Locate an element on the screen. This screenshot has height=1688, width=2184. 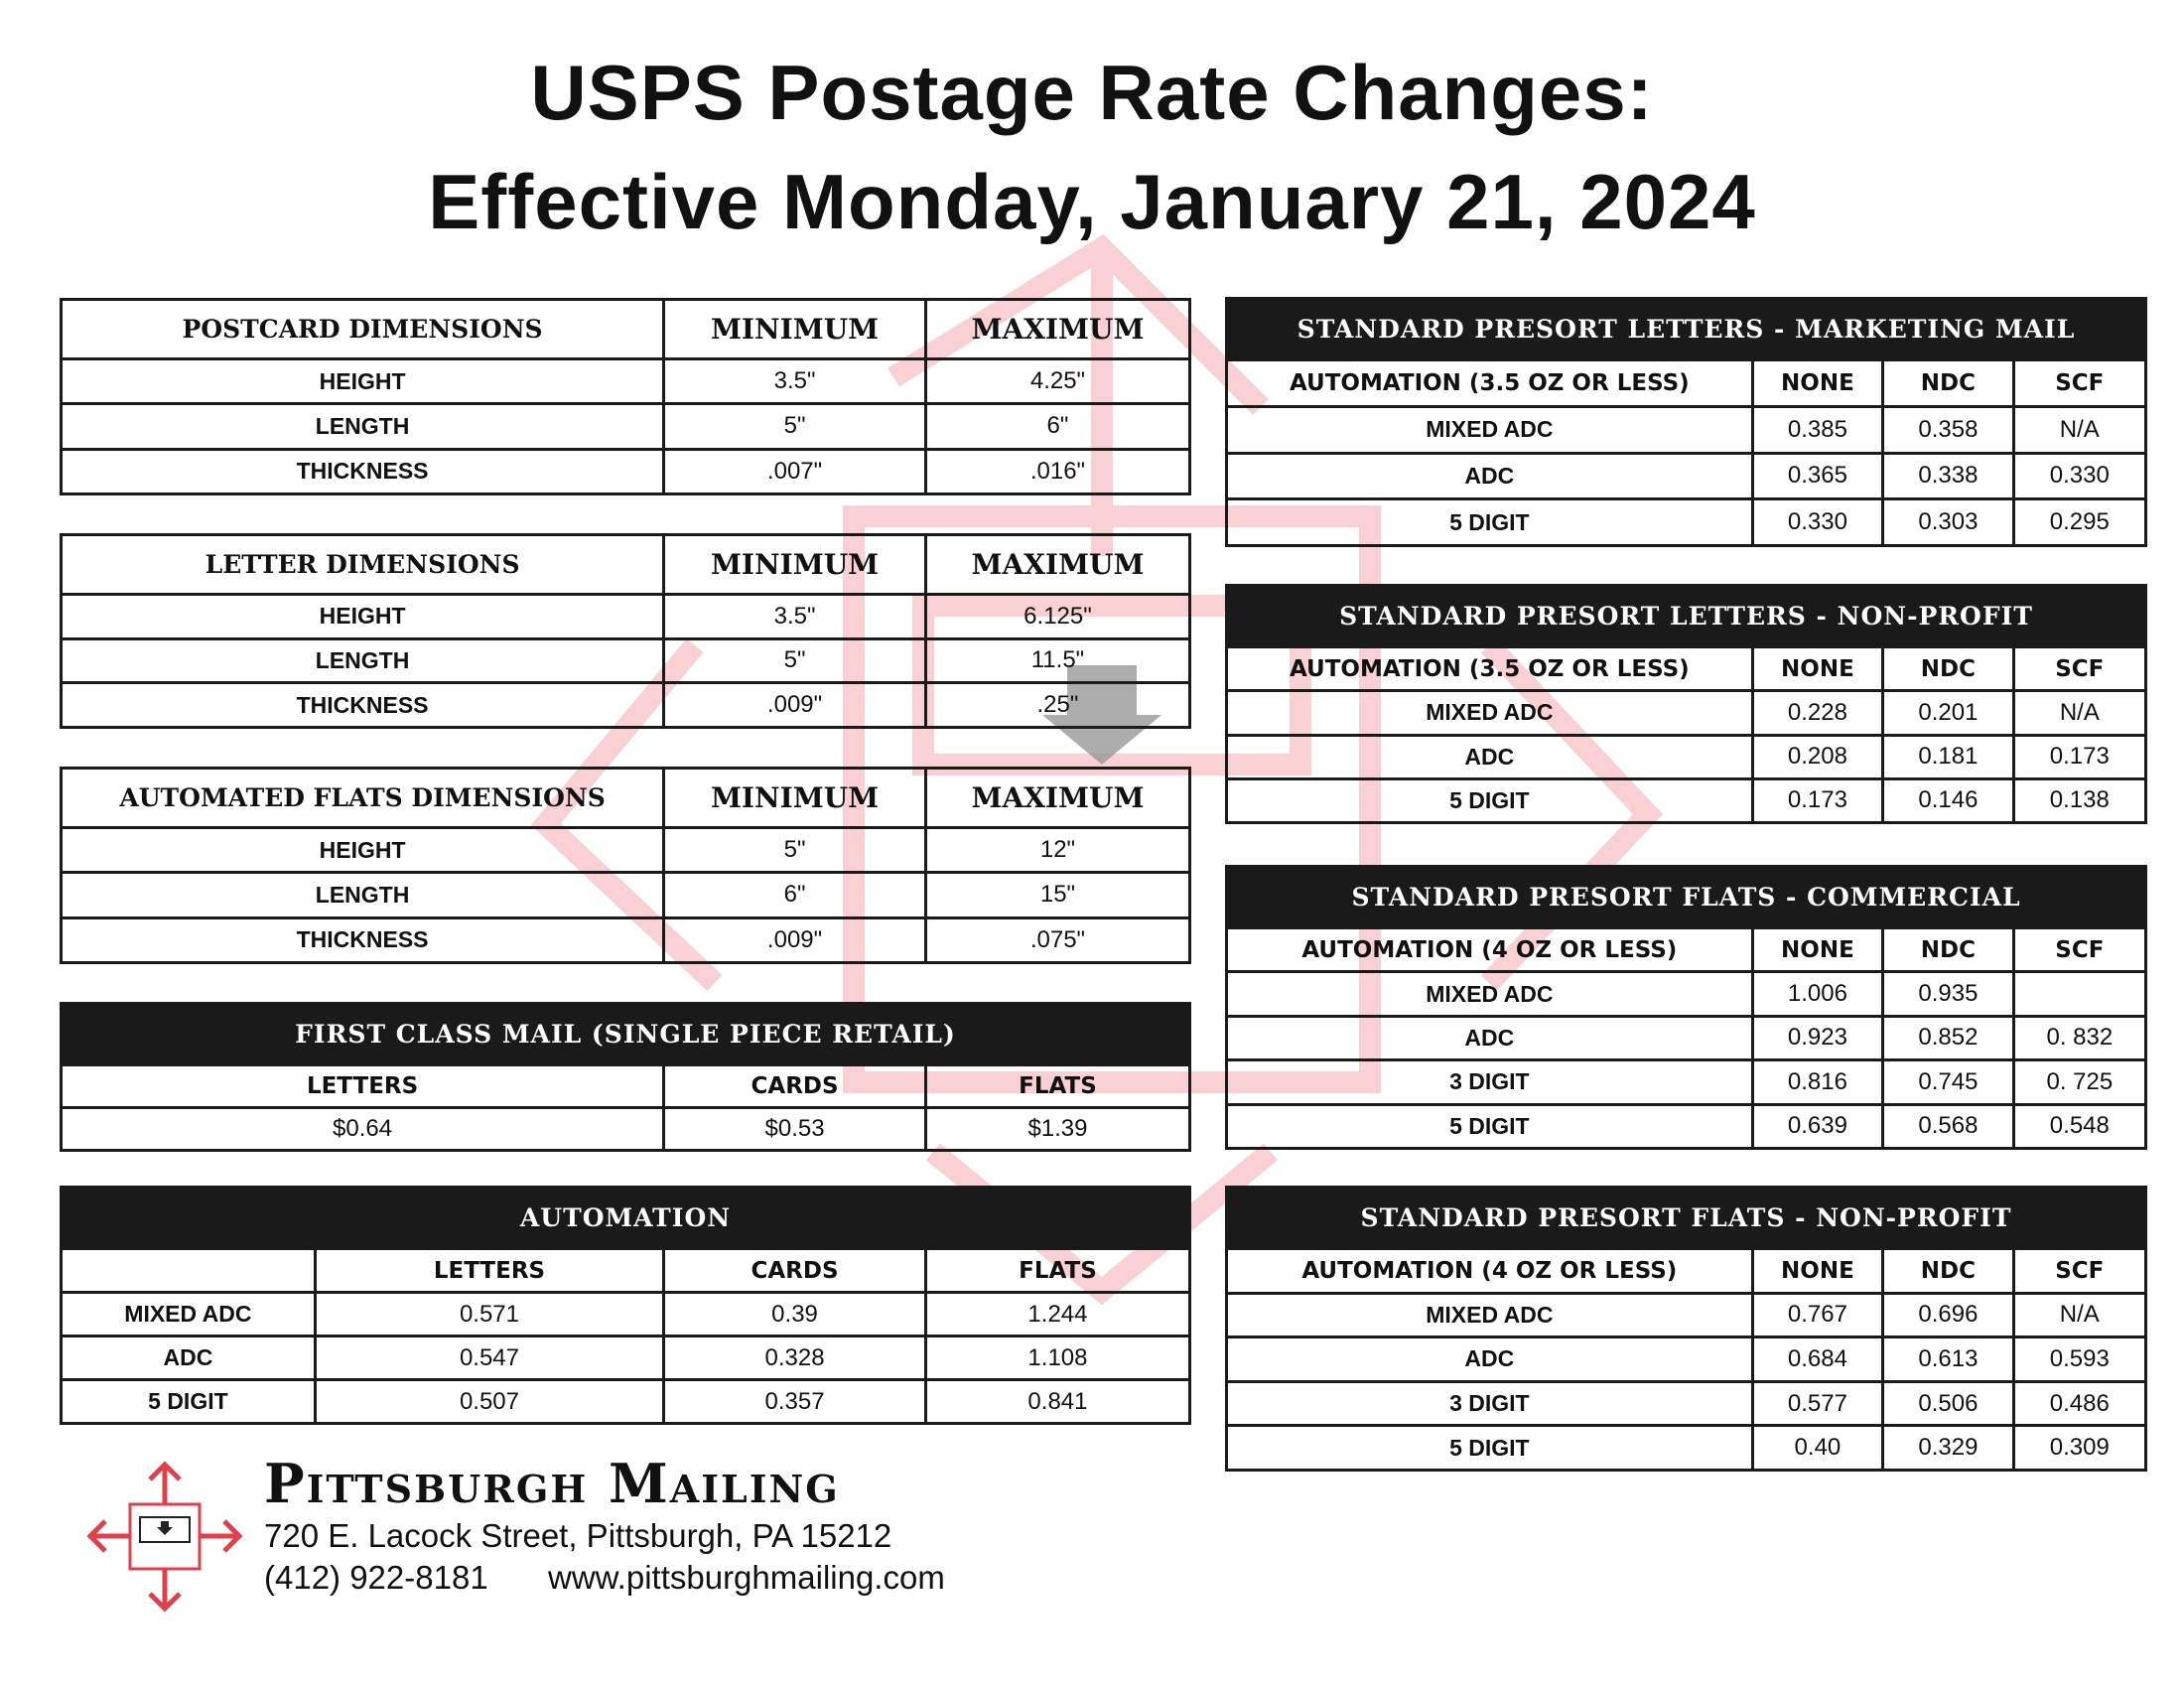
cell: 11.5" is located at coordinates (1057, 660).